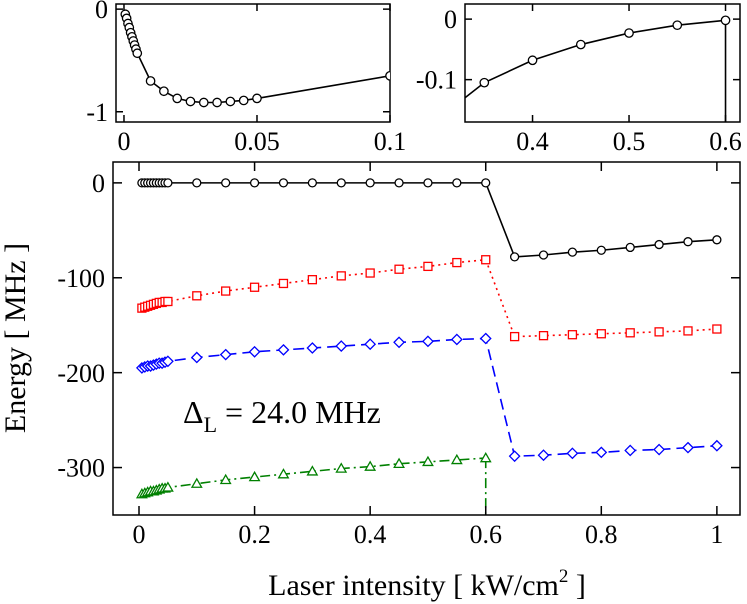 Image resolution: width=747 pixels, height=604 pixels. I want to click on inset_right-ytick-label-0: 0, so click(450, 19).